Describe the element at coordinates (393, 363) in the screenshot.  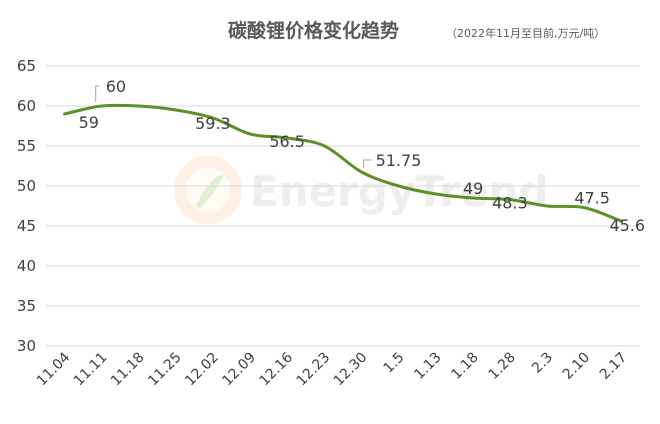
I see `x-tick-label: 1.5` at that location.